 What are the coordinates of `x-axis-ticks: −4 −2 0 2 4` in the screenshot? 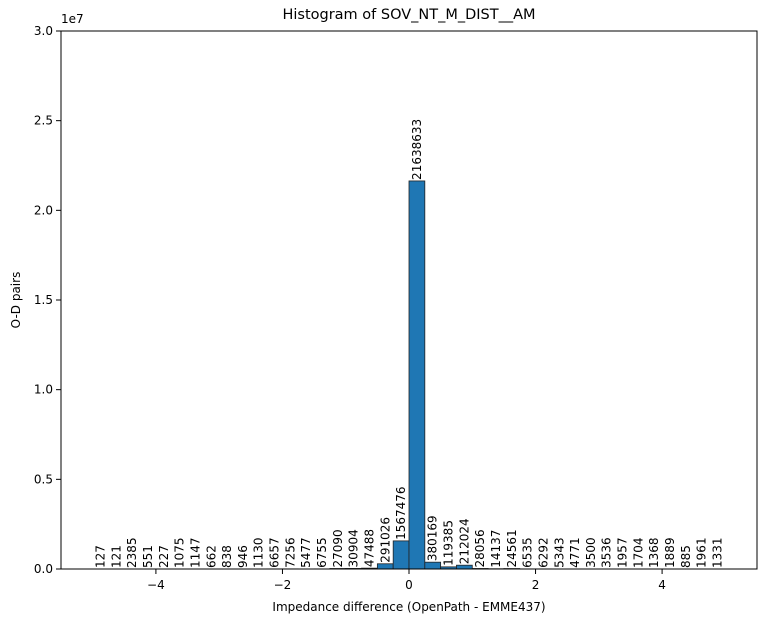 It's located at (406, 580).